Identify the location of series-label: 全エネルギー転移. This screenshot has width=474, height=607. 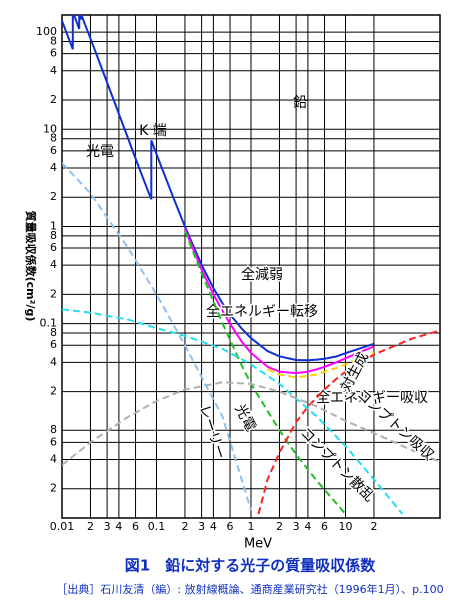
(262, 311).